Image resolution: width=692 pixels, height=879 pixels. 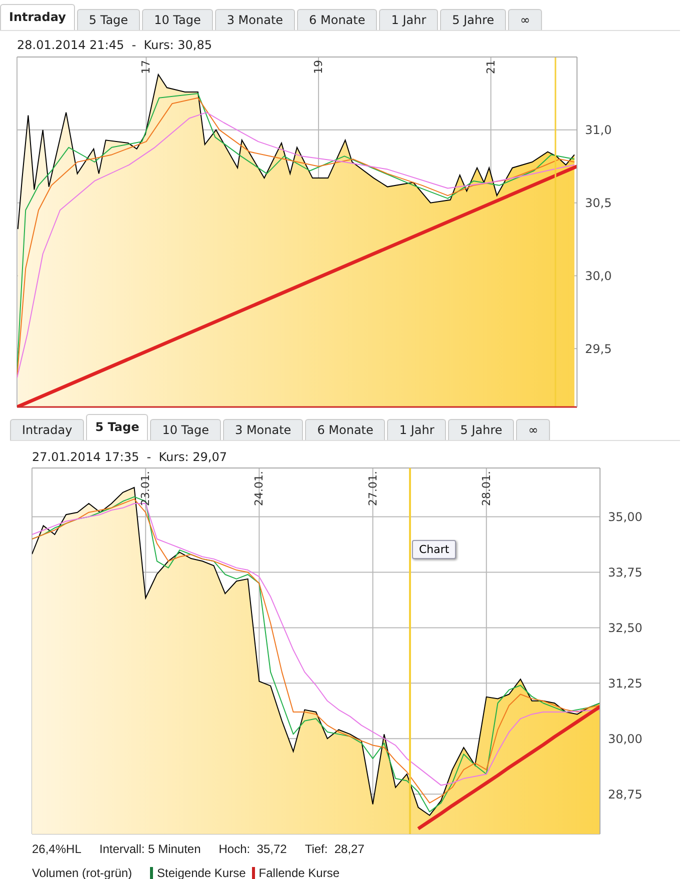 I want to click on text: Hoch: 35,72, so click(x=252, y=849).